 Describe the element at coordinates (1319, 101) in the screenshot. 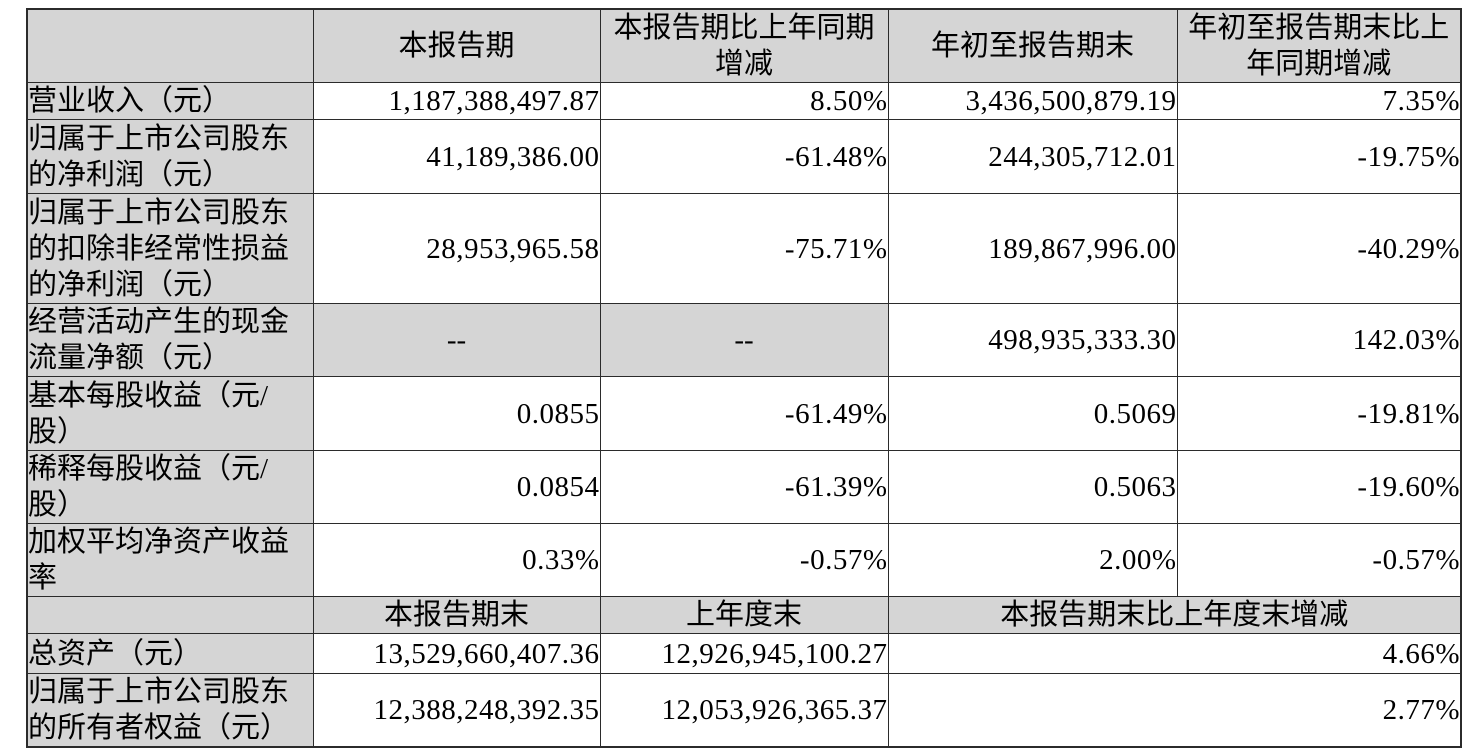

I see `cell-ytd-yoy: 7.35%` at that location.